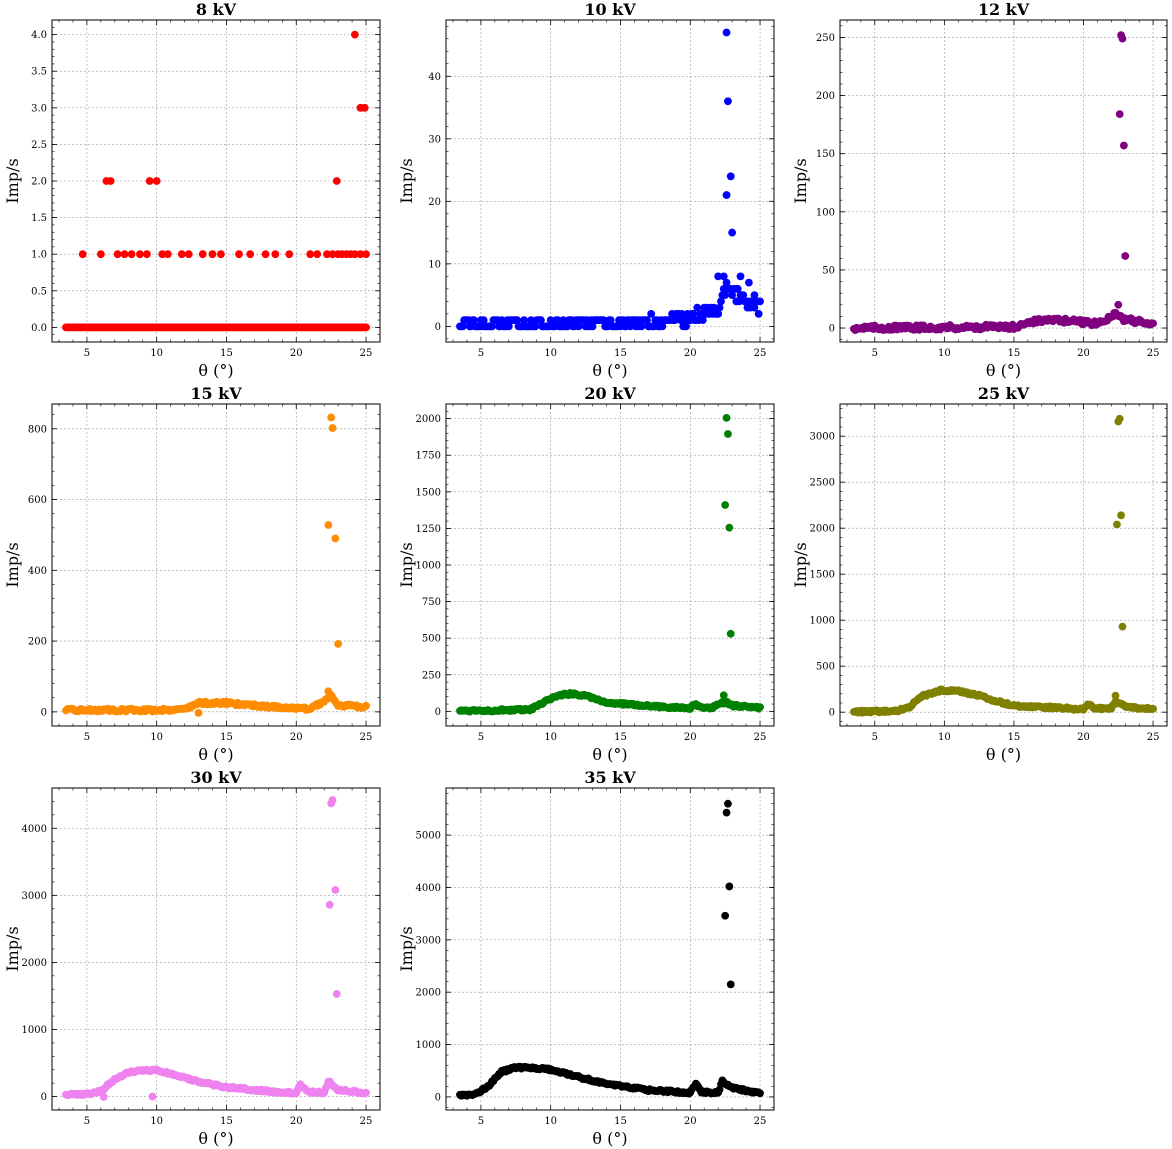 Image resolution: width=1172 pixels, height=1149 pixels. Describe the element at coordinates (37, 571) in the screenshot. I see `y-tick-label: 400` at that location.